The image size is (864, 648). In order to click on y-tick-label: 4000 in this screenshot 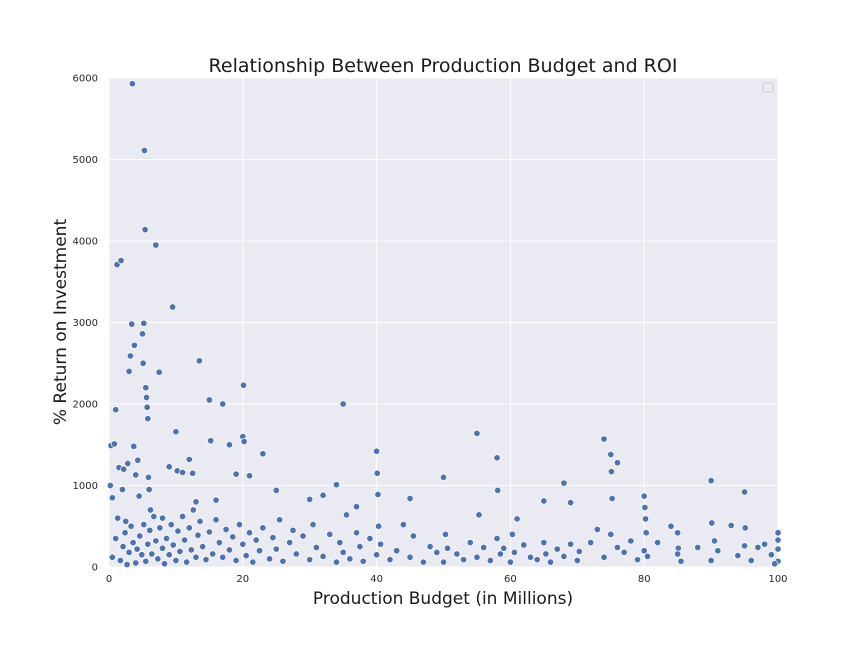, I will do `click(85, 242)`.